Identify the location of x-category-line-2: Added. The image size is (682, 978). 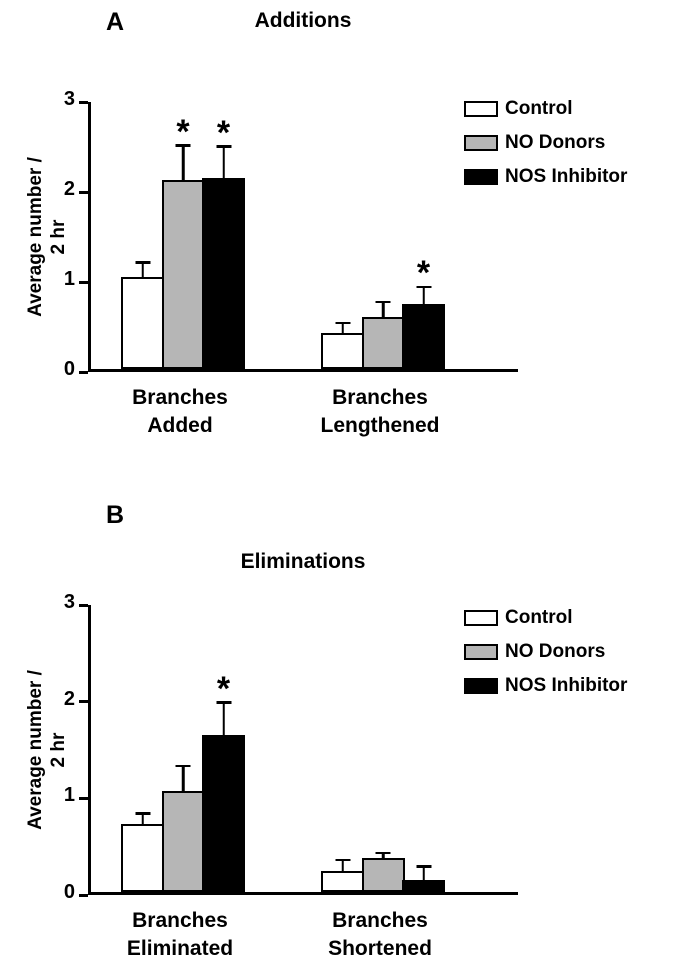
(180, 425).